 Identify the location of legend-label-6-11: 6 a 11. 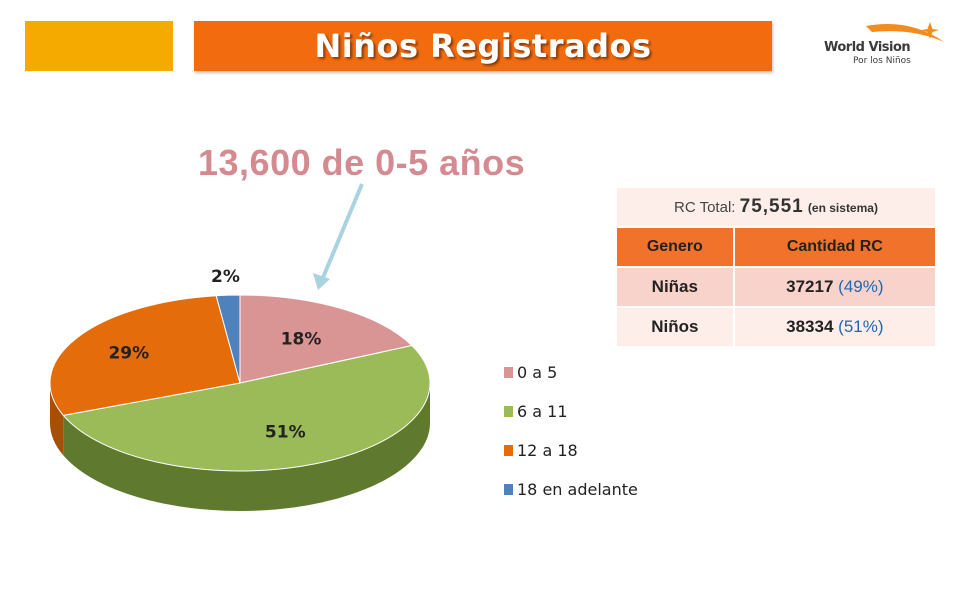
(542, 411).